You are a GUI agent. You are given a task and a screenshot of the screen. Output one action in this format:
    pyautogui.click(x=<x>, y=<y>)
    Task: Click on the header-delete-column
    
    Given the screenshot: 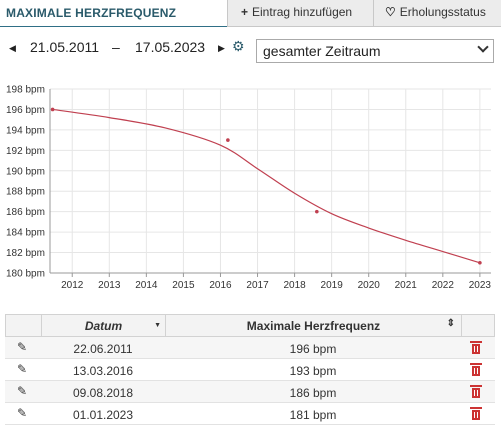 What is the action you would take?
    pyautogui.click(x=478, y=325)
    